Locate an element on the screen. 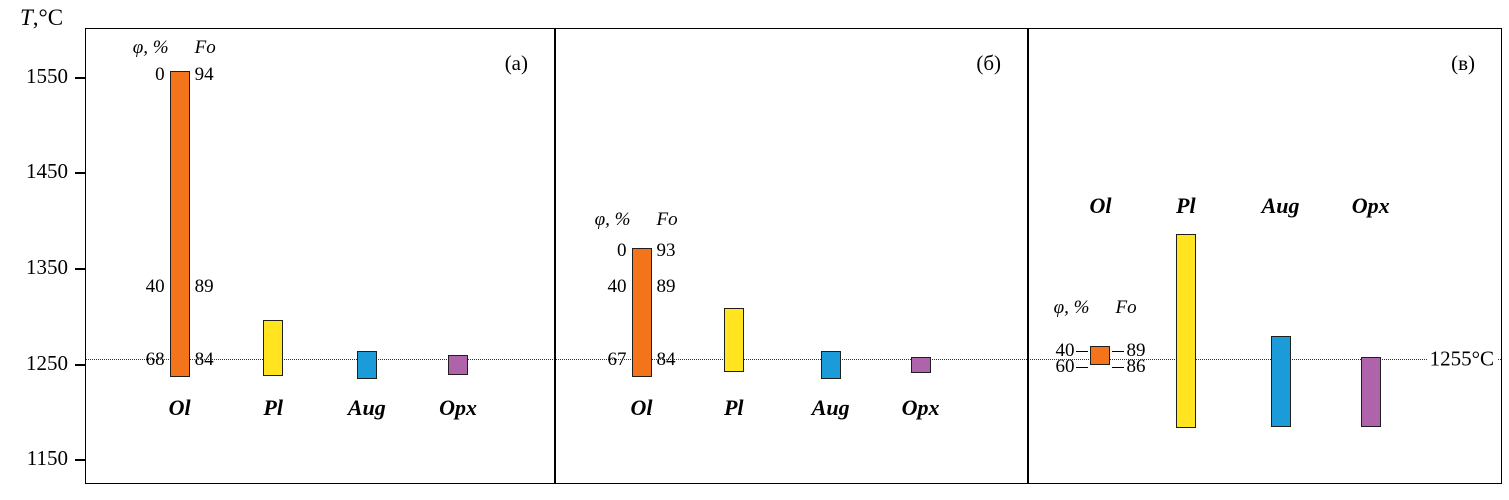 The image size is (1509, 500). reference-line-label: 1255°C is located at coordinates (1461, 359).